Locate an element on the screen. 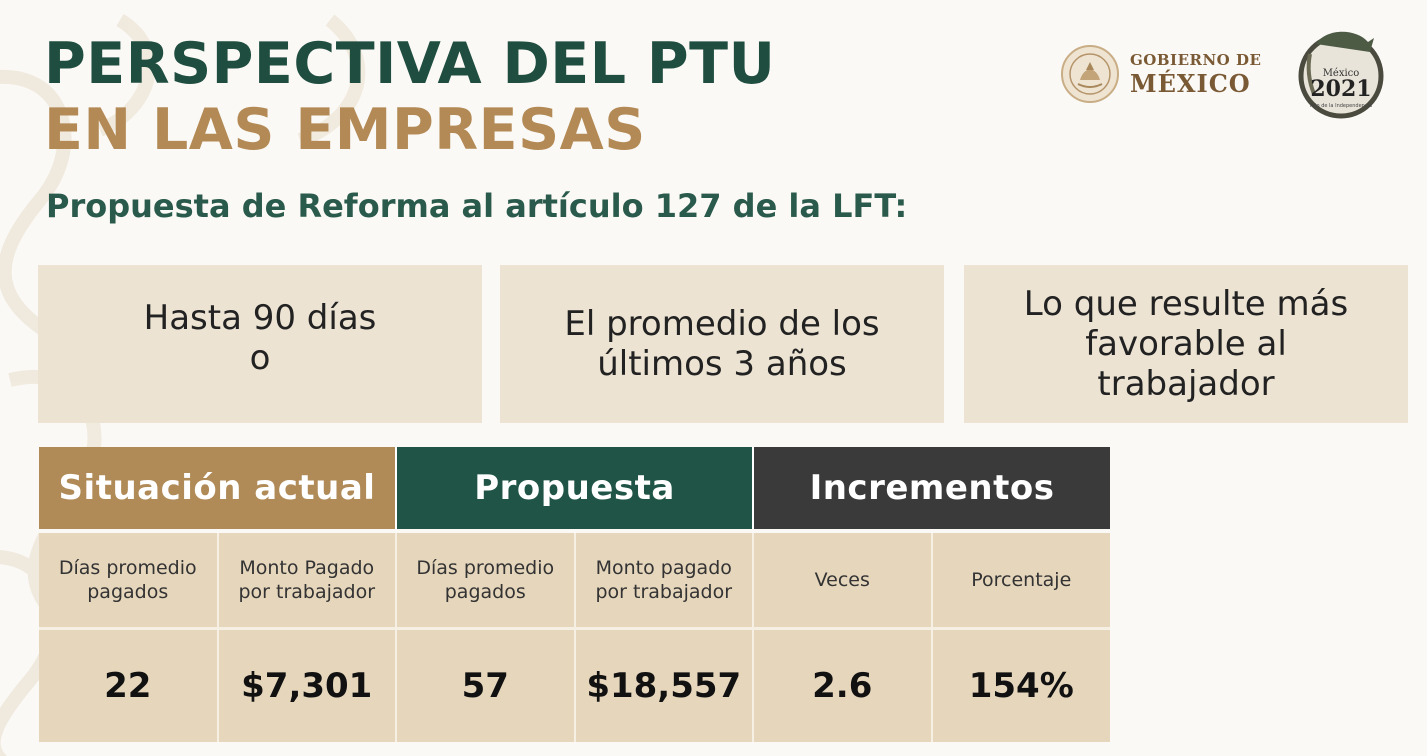  criteria-box-2: El promedio de los últimos 3 años is located at coordinates (722, 344).